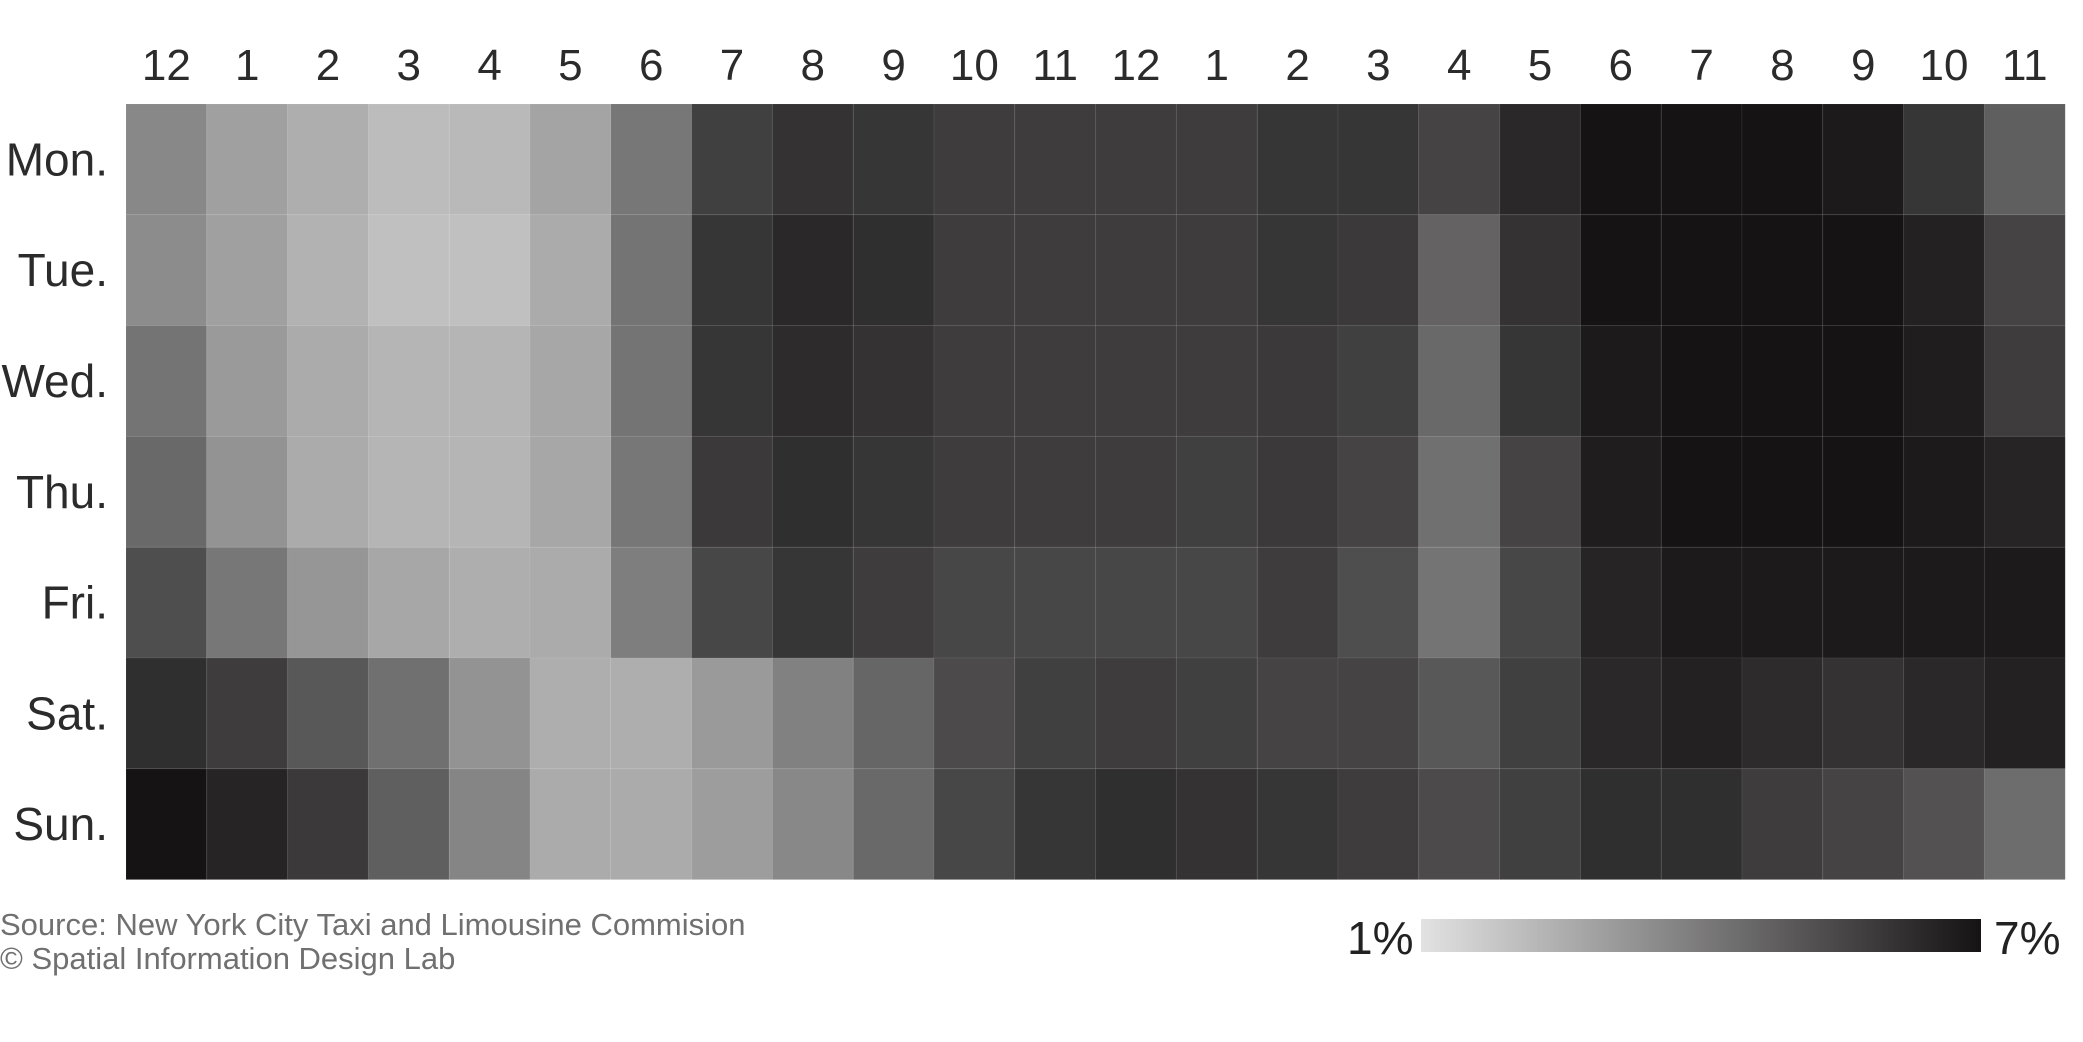  I want to click on x-tick-label: 8, so click(1782, 65).